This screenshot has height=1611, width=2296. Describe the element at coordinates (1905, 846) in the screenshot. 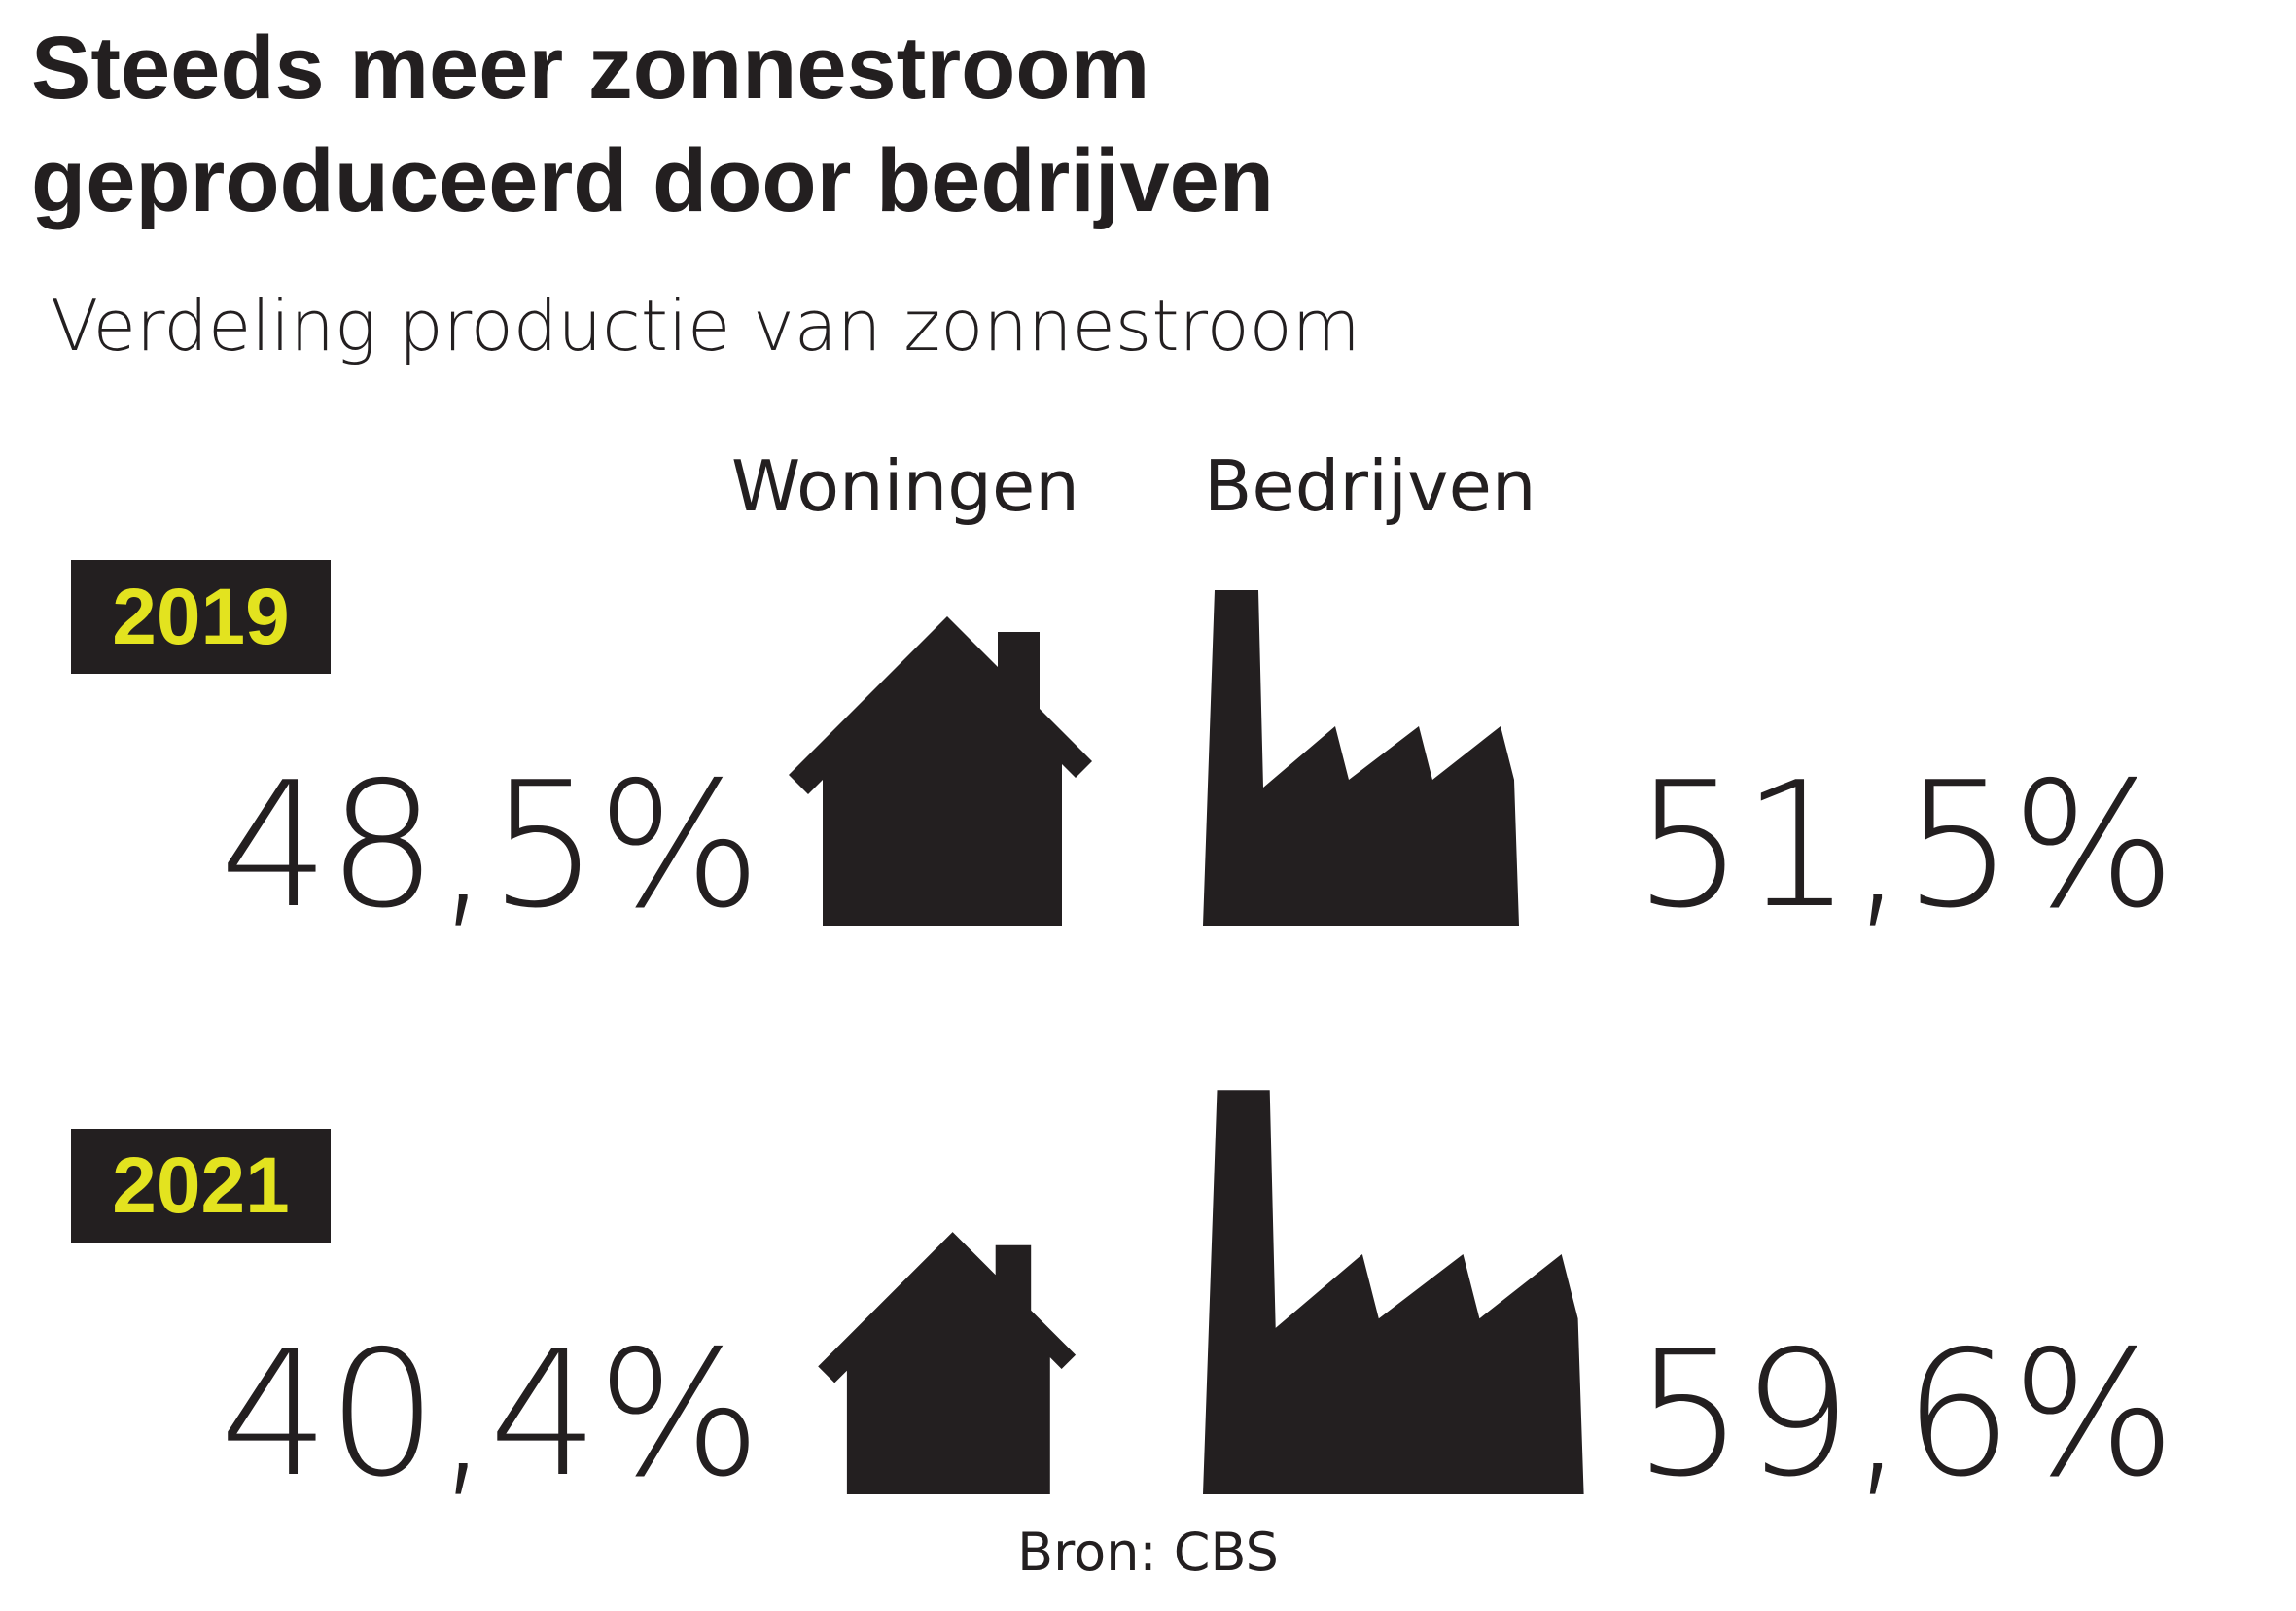

I see `bedrijven-2019-value: 51,5%` at that location.